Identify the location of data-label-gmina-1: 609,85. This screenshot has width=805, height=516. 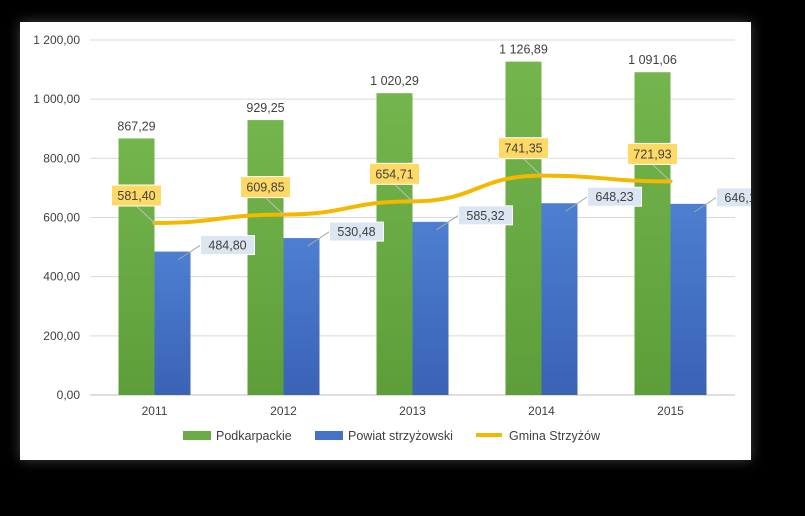
(265, 188).